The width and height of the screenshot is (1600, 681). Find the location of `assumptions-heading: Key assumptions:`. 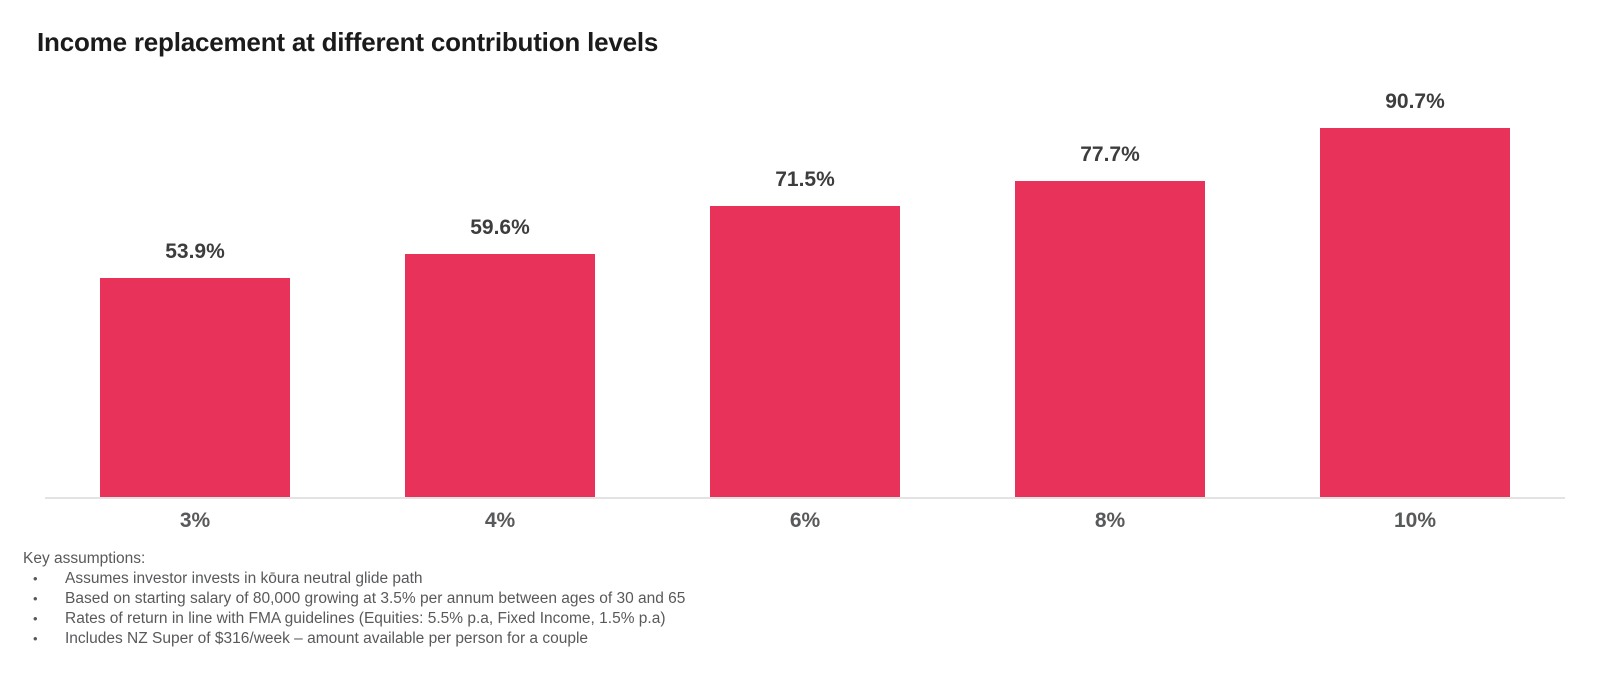

assumptions-heading: Key assumptions: is located at coordinates (84, 558).